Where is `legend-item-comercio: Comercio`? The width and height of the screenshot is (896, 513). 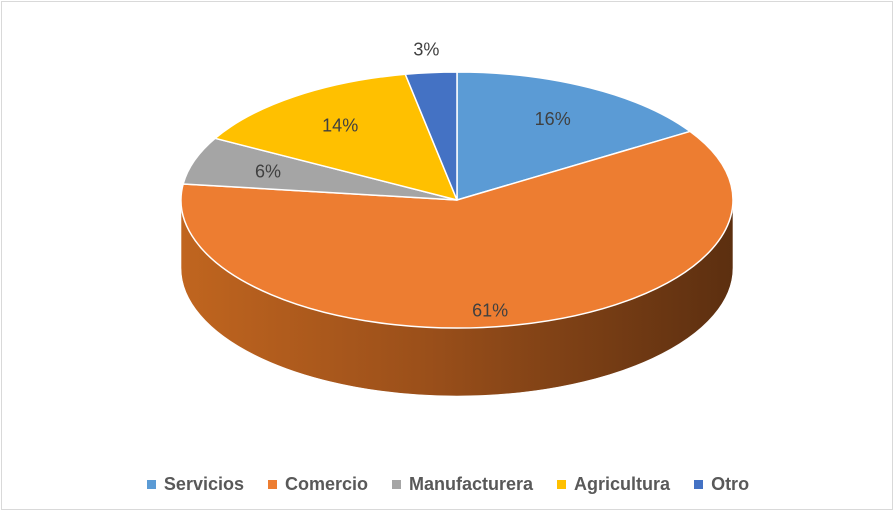 legend-item-comercio: Comercio is located at coordinates (318, 484).